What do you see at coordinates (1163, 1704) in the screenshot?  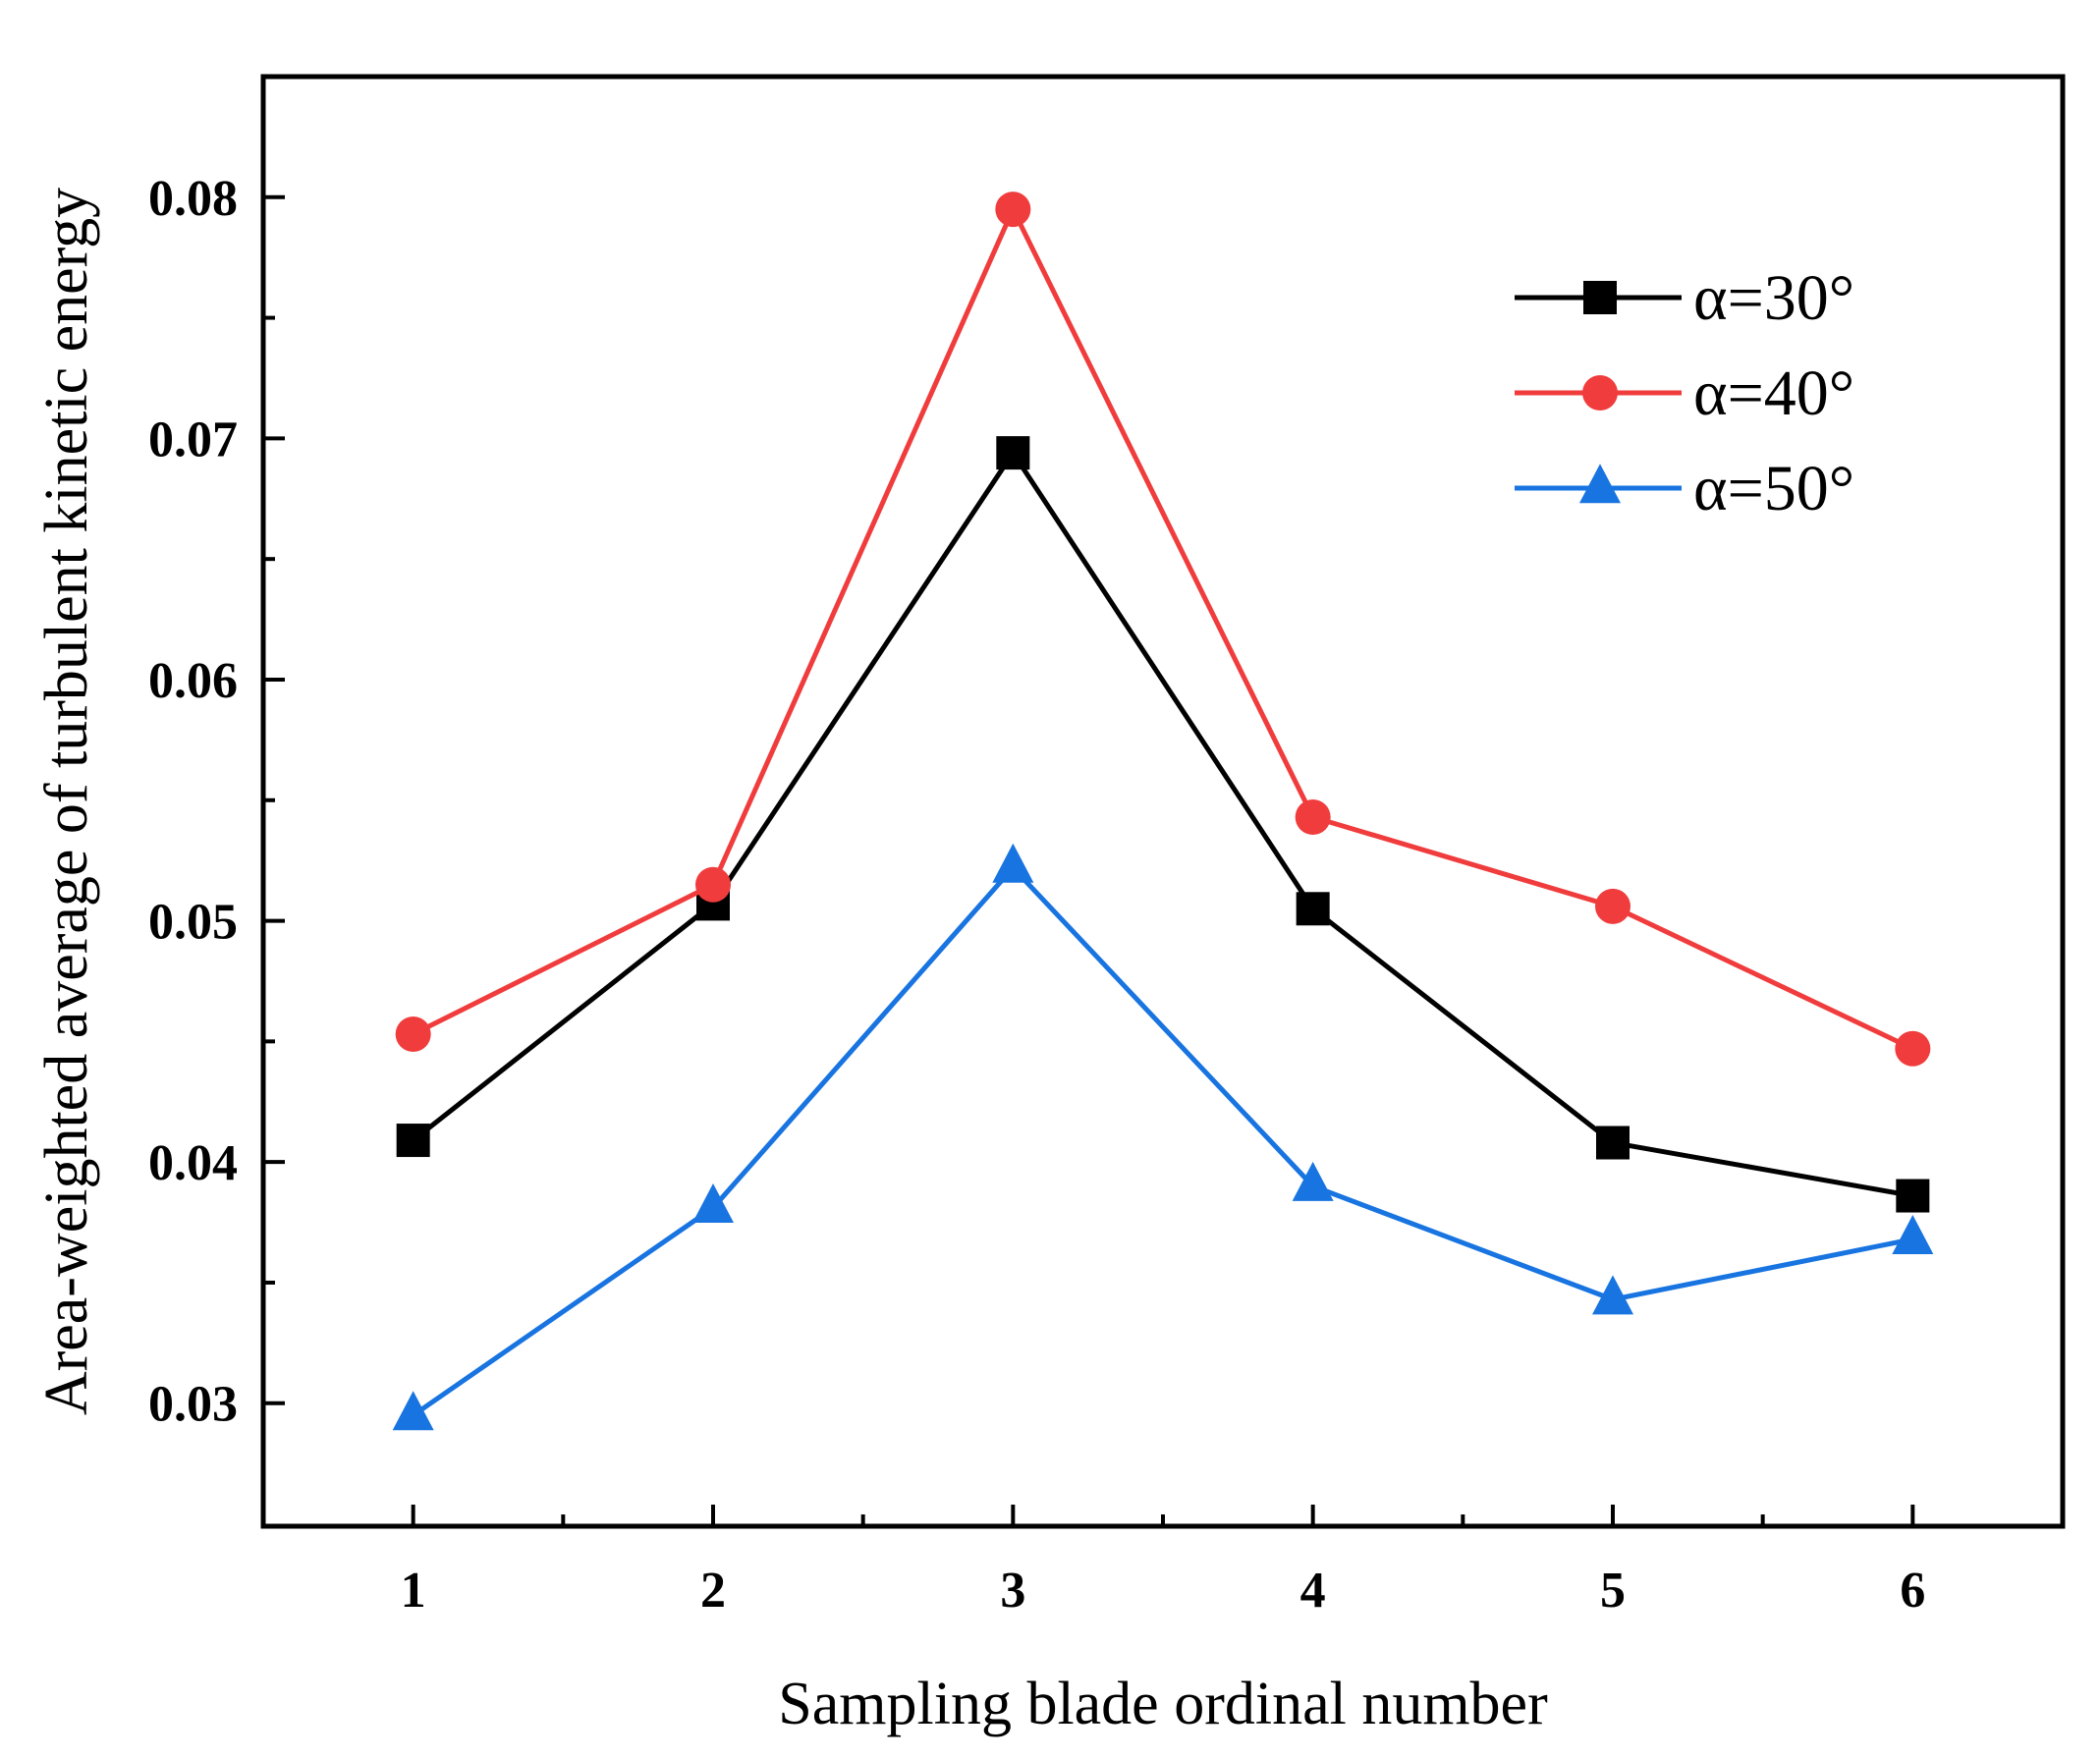 I see `x-axis-title: Sampling blade ordinal number` at bounding box center [1163, 1704].